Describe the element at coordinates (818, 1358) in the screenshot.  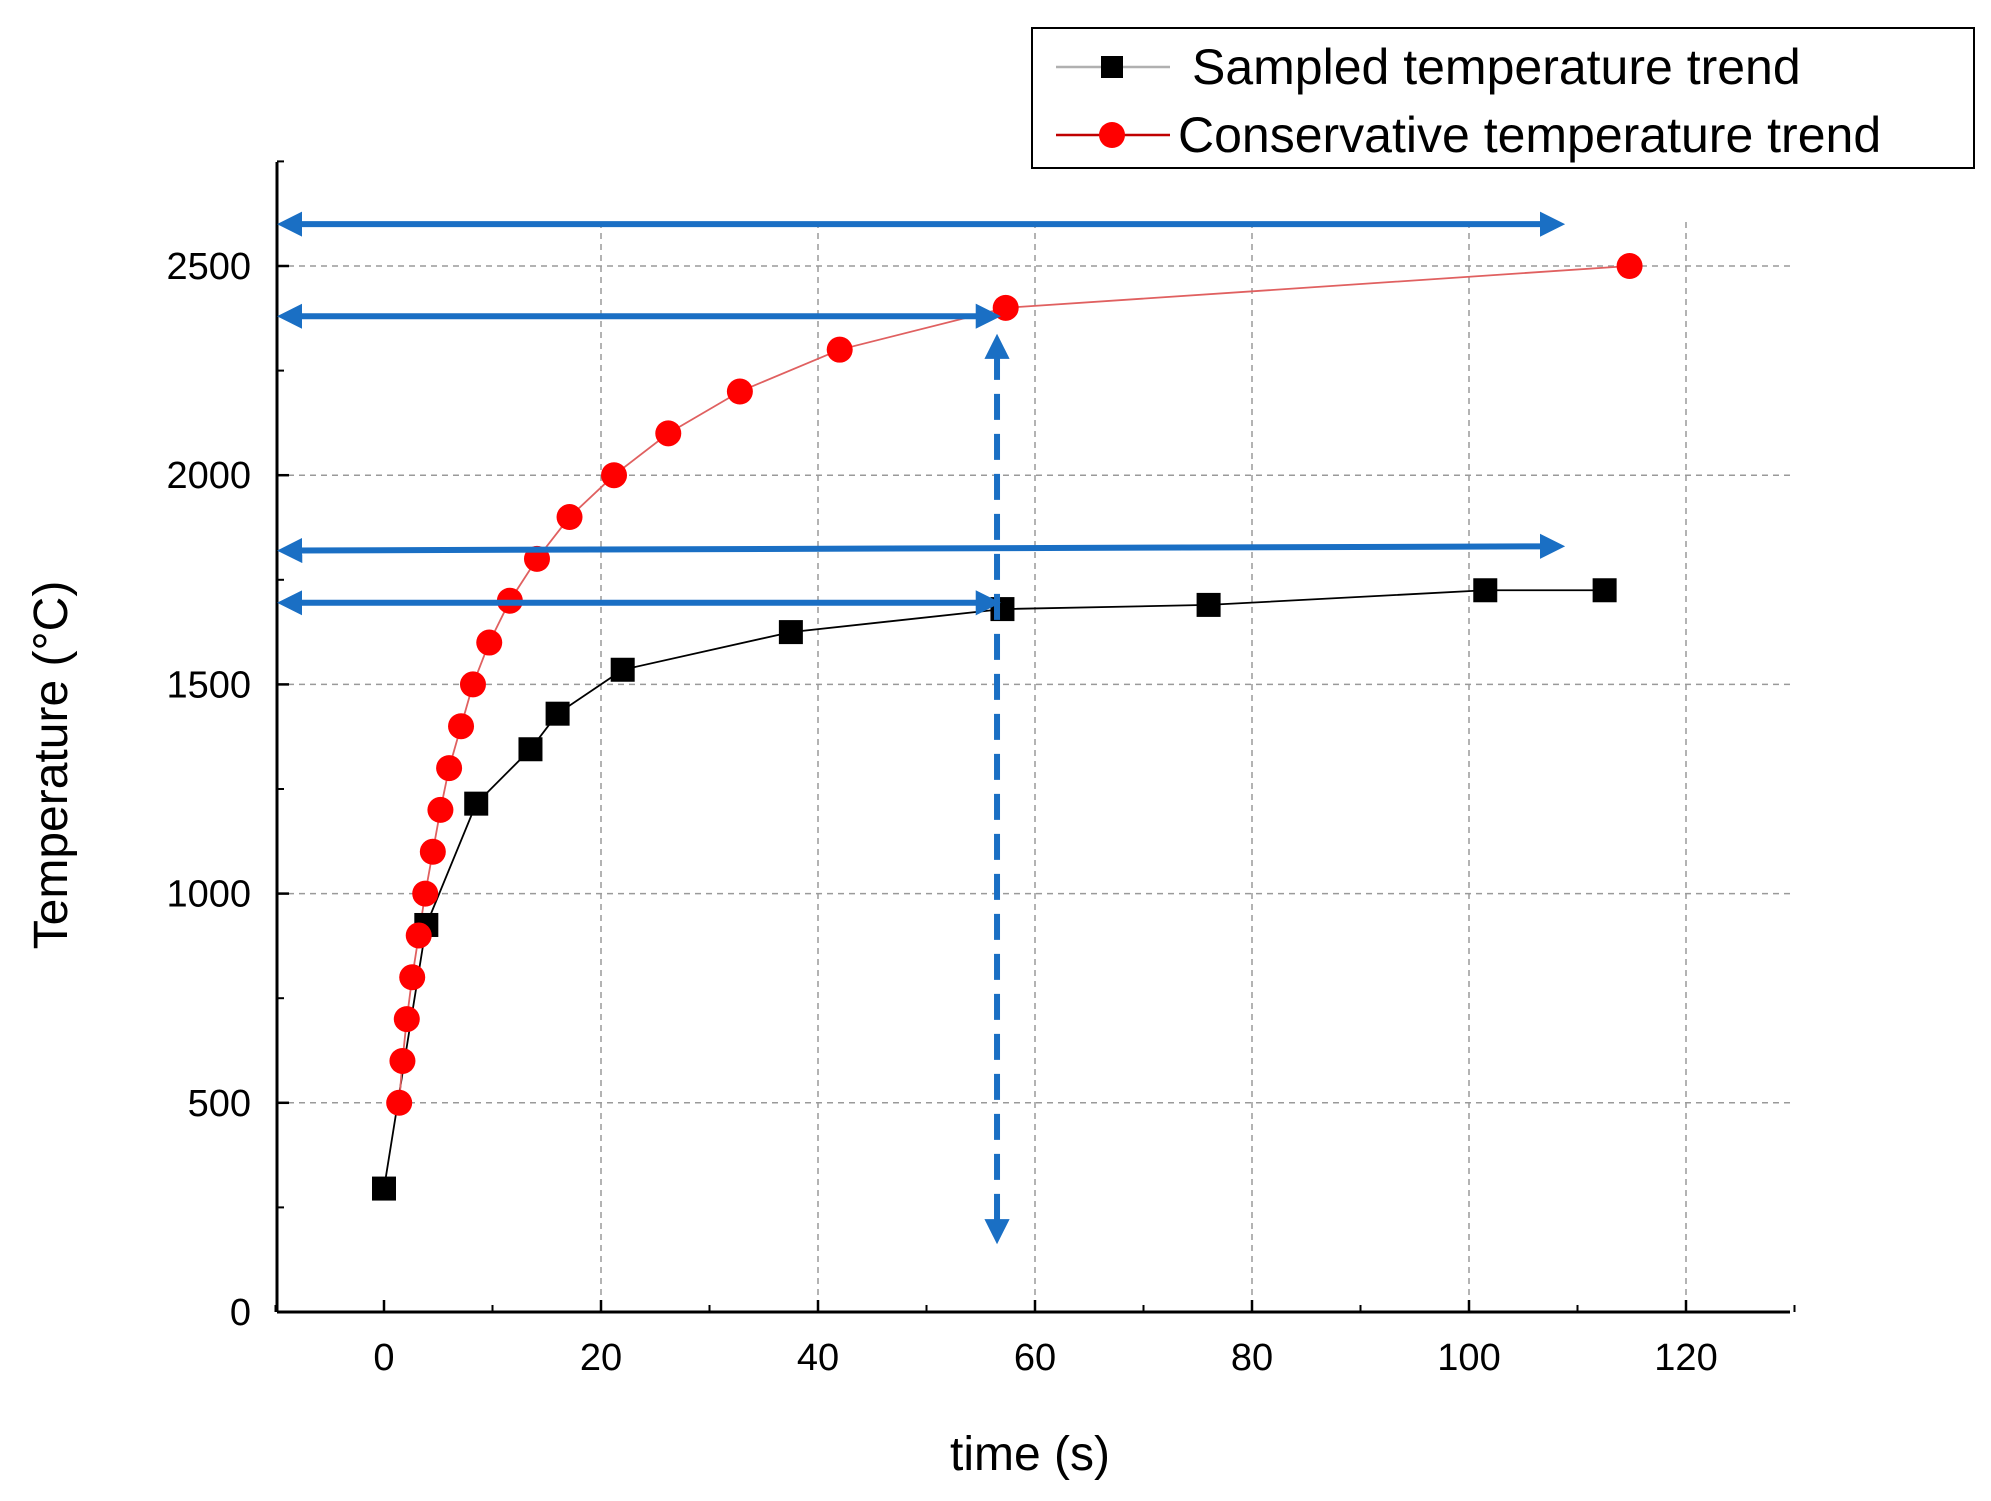
I see `x-tick-label: 40` at that location.